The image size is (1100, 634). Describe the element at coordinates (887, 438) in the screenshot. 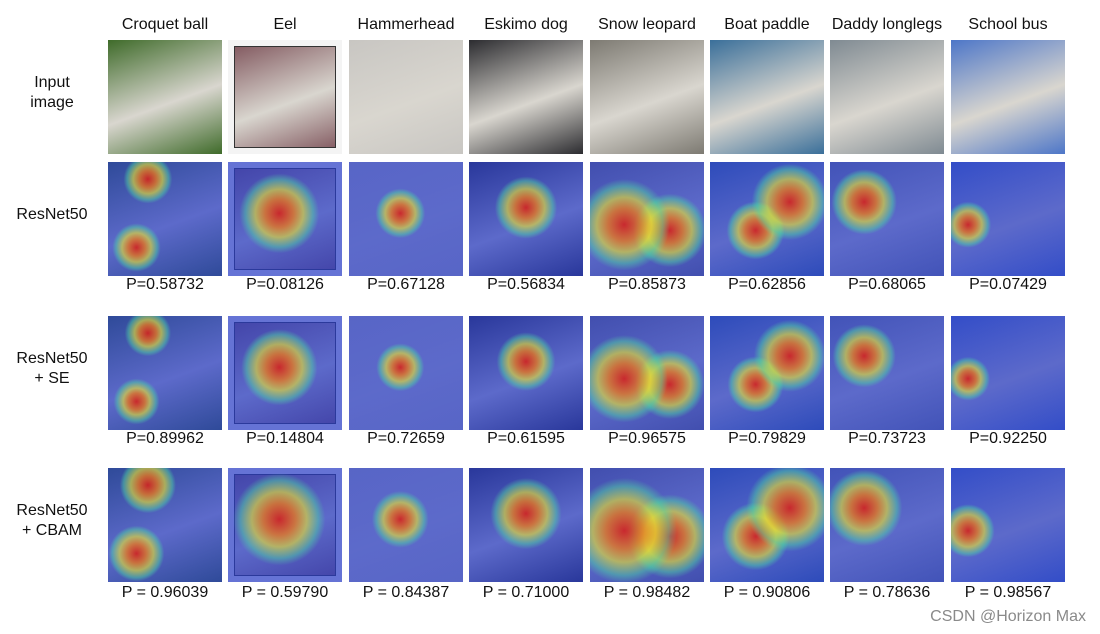

I see `probability-label: P=0.73723` at that location.